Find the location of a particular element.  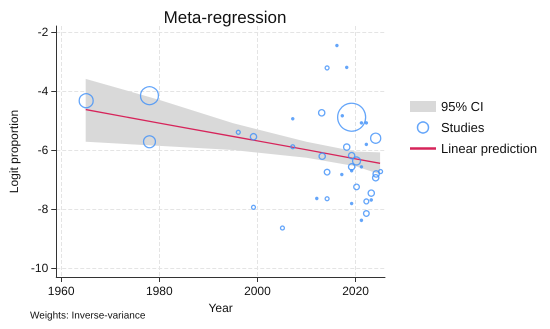

y-axis-title: Logit proportion is located at coordinates (14, 152).